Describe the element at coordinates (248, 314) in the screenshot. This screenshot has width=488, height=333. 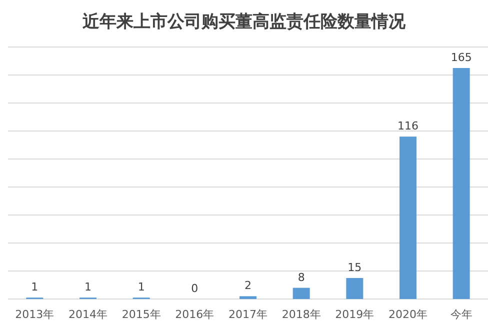
I see `x-tick-label: 2017年` at that location.